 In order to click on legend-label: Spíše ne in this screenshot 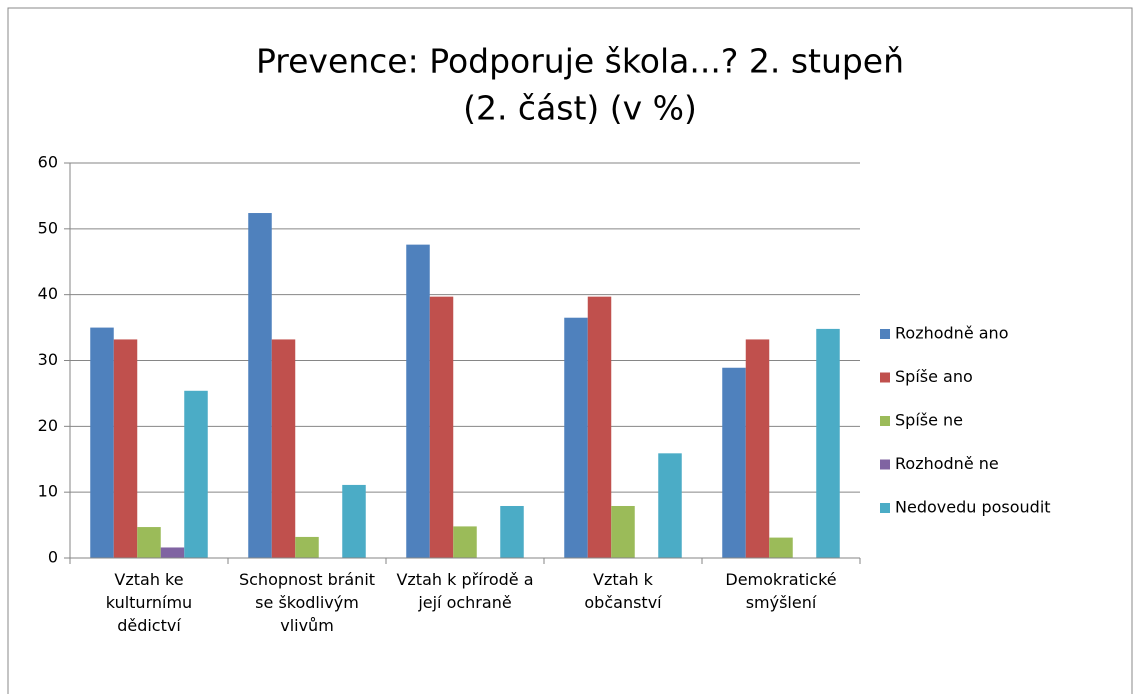, I will do `click(929, 420)`.